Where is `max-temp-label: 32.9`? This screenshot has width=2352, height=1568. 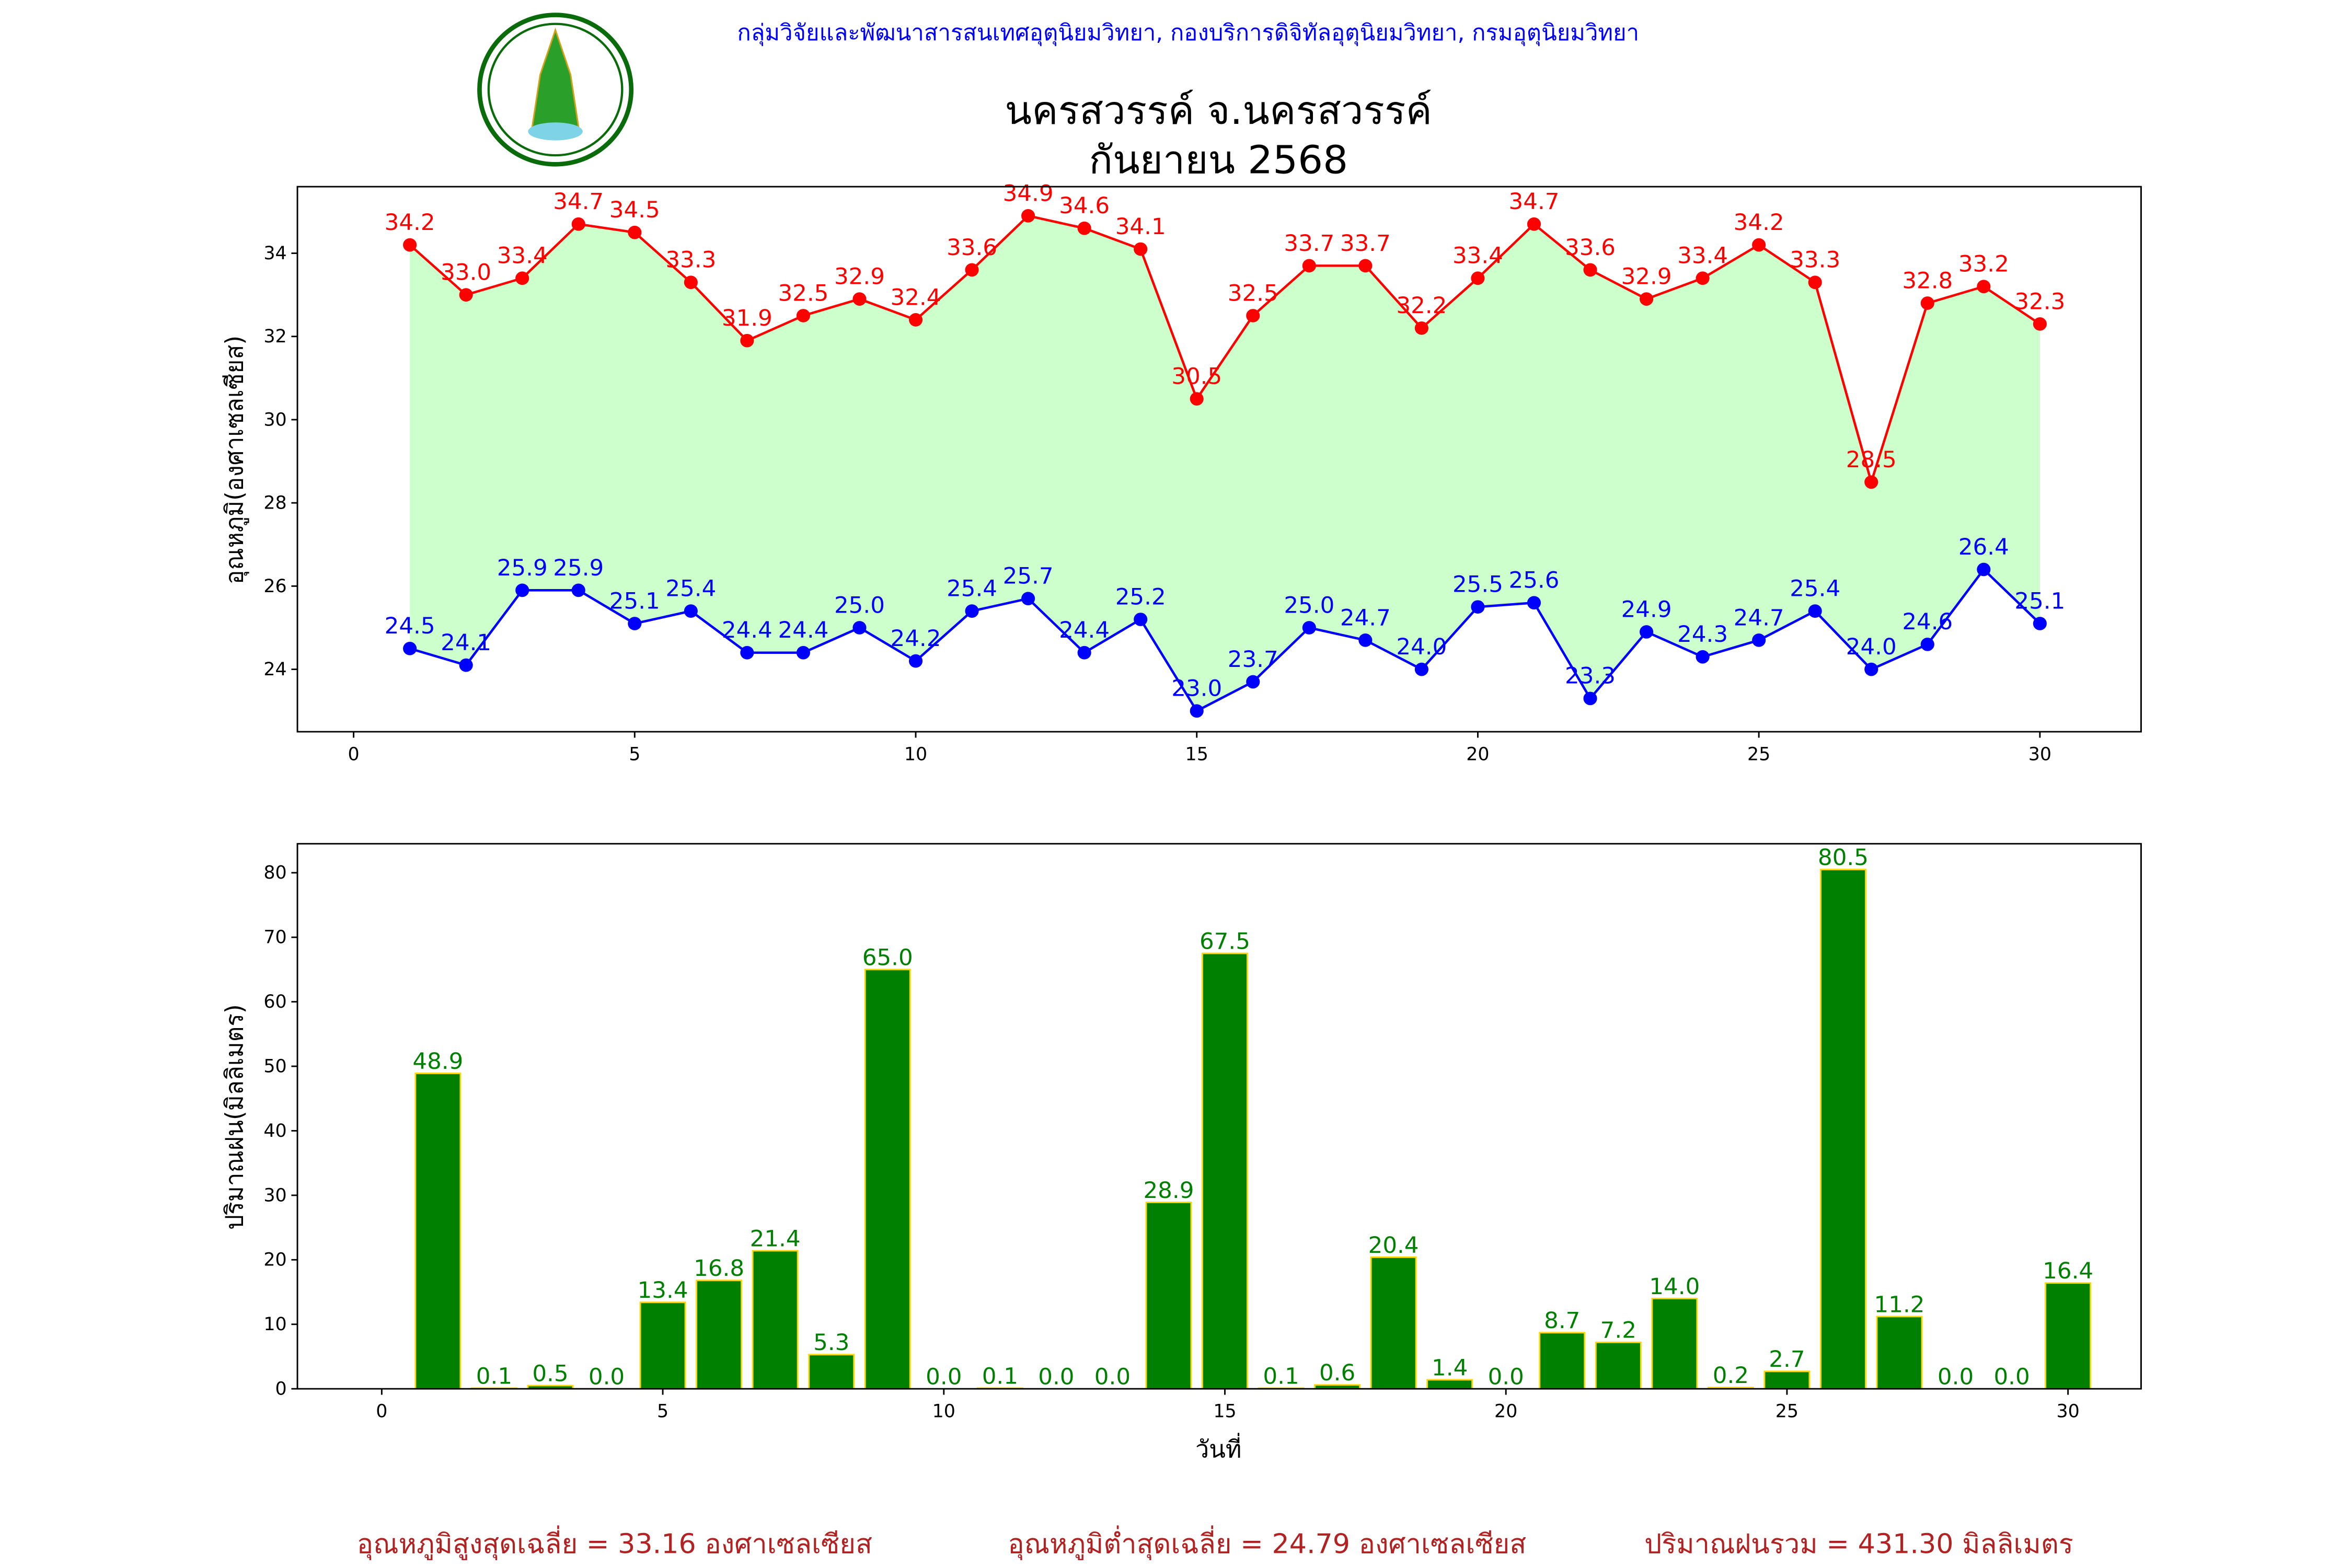
max-temp-label: 32.9 is located at coordinates (859, 277).